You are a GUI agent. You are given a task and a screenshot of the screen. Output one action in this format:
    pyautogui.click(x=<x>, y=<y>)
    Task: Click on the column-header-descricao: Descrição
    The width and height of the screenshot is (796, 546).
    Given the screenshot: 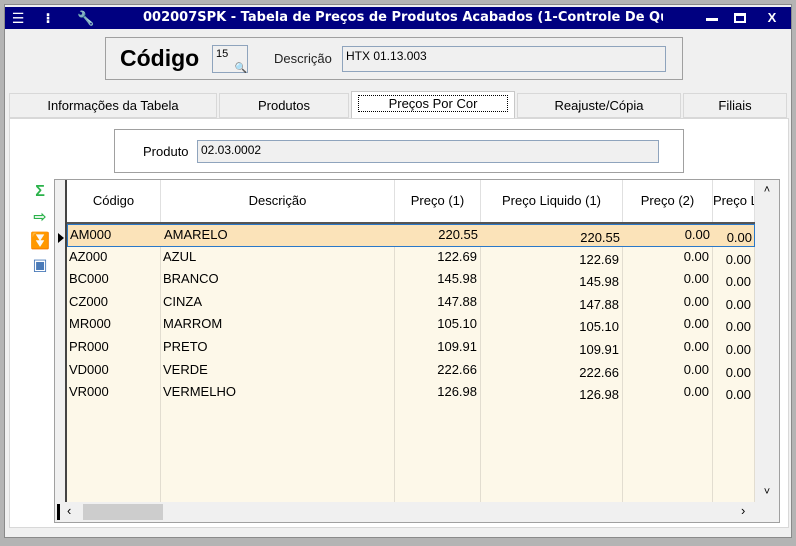 What is the action you would take?
    pyautogui.click(x=278, y=201)
    